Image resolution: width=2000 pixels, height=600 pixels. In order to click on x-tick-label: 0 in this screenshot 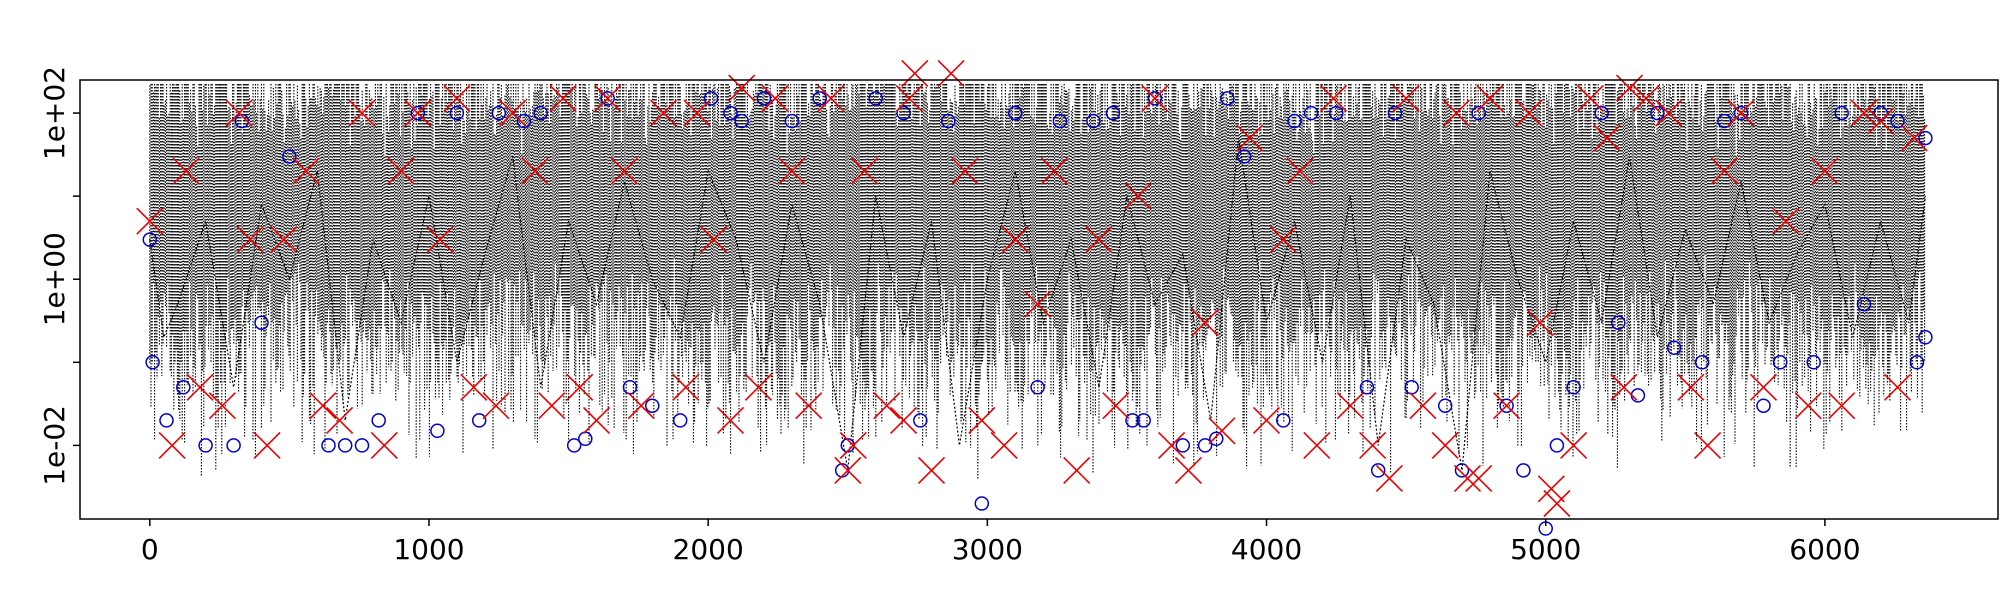, I will do `click(150, 549)`.